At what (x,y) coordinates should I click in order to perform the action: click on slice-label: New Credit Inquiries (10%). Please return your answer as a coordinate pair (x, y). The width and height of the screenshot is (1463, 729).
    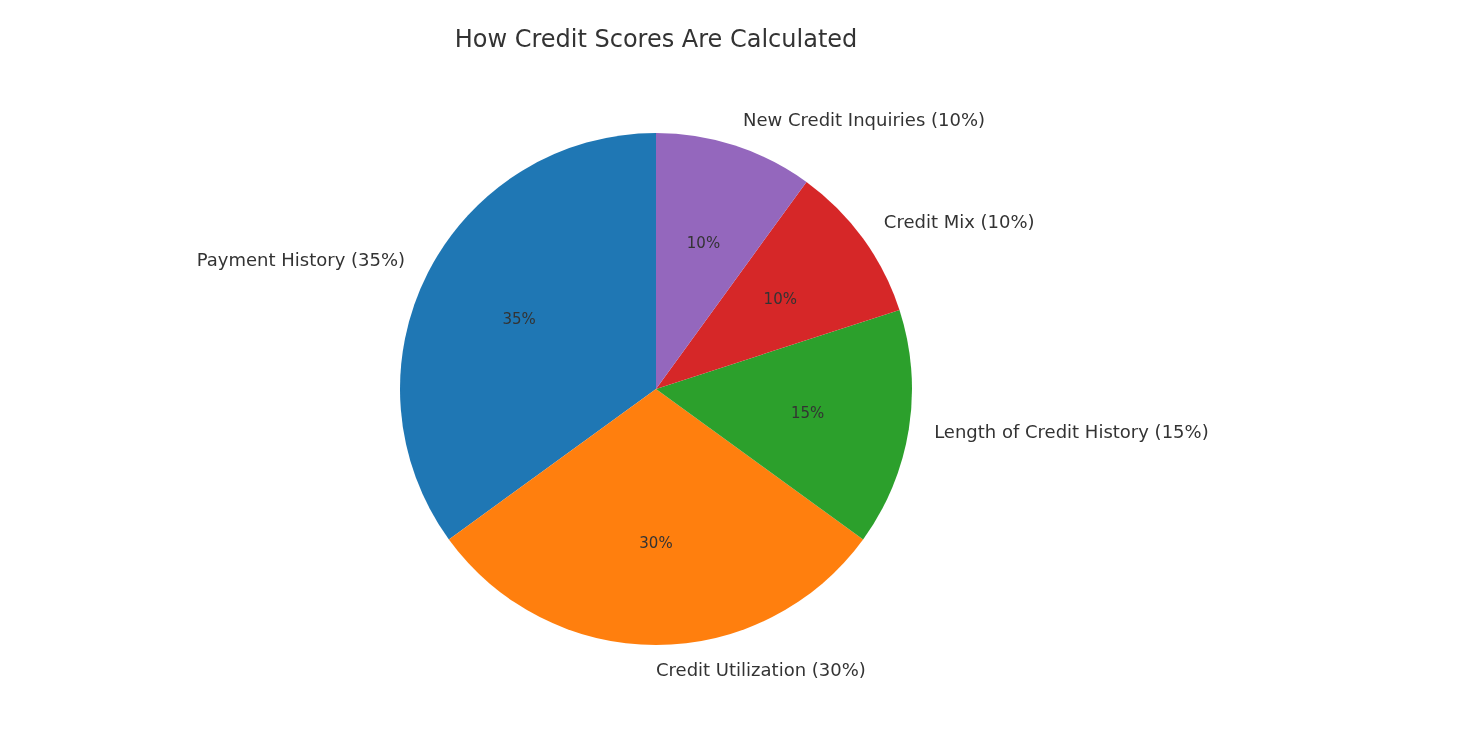
    Looking at the image, I should click on (864, 120).